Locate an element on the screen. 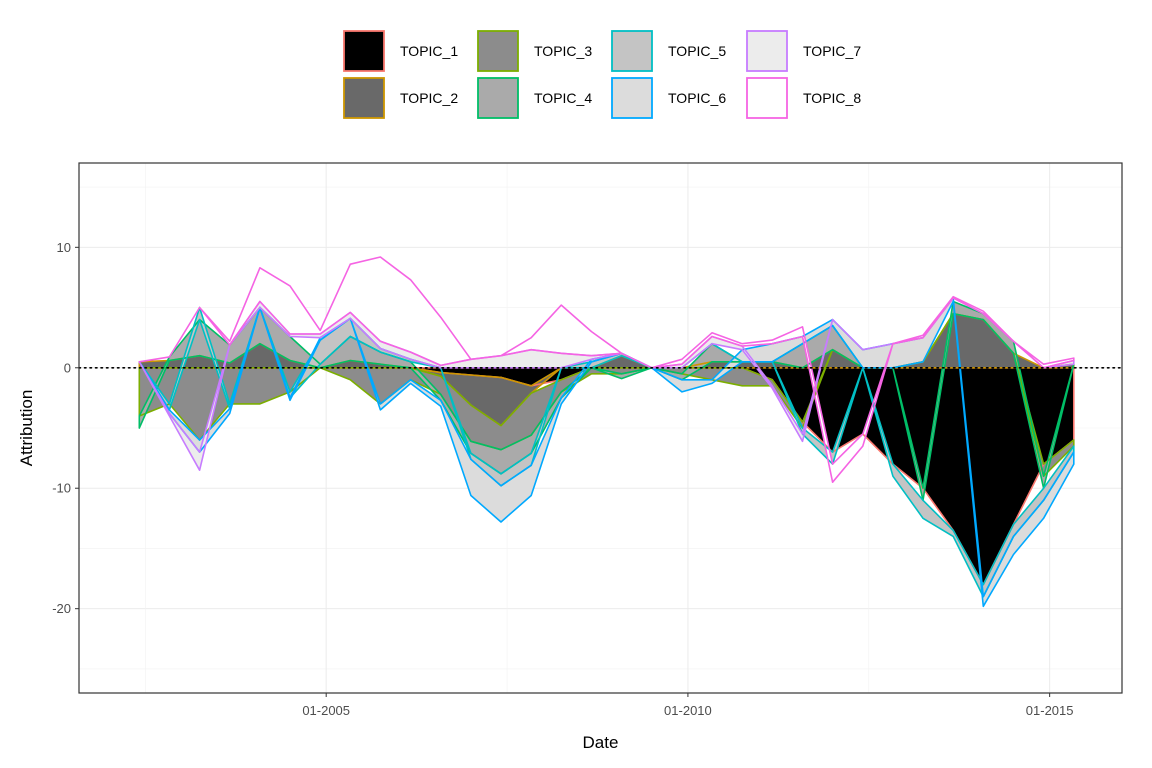 This screenshot has height=768, width=1152. legend-item-topic-4: TOPIC_4 is located at coordinates (534, 98).